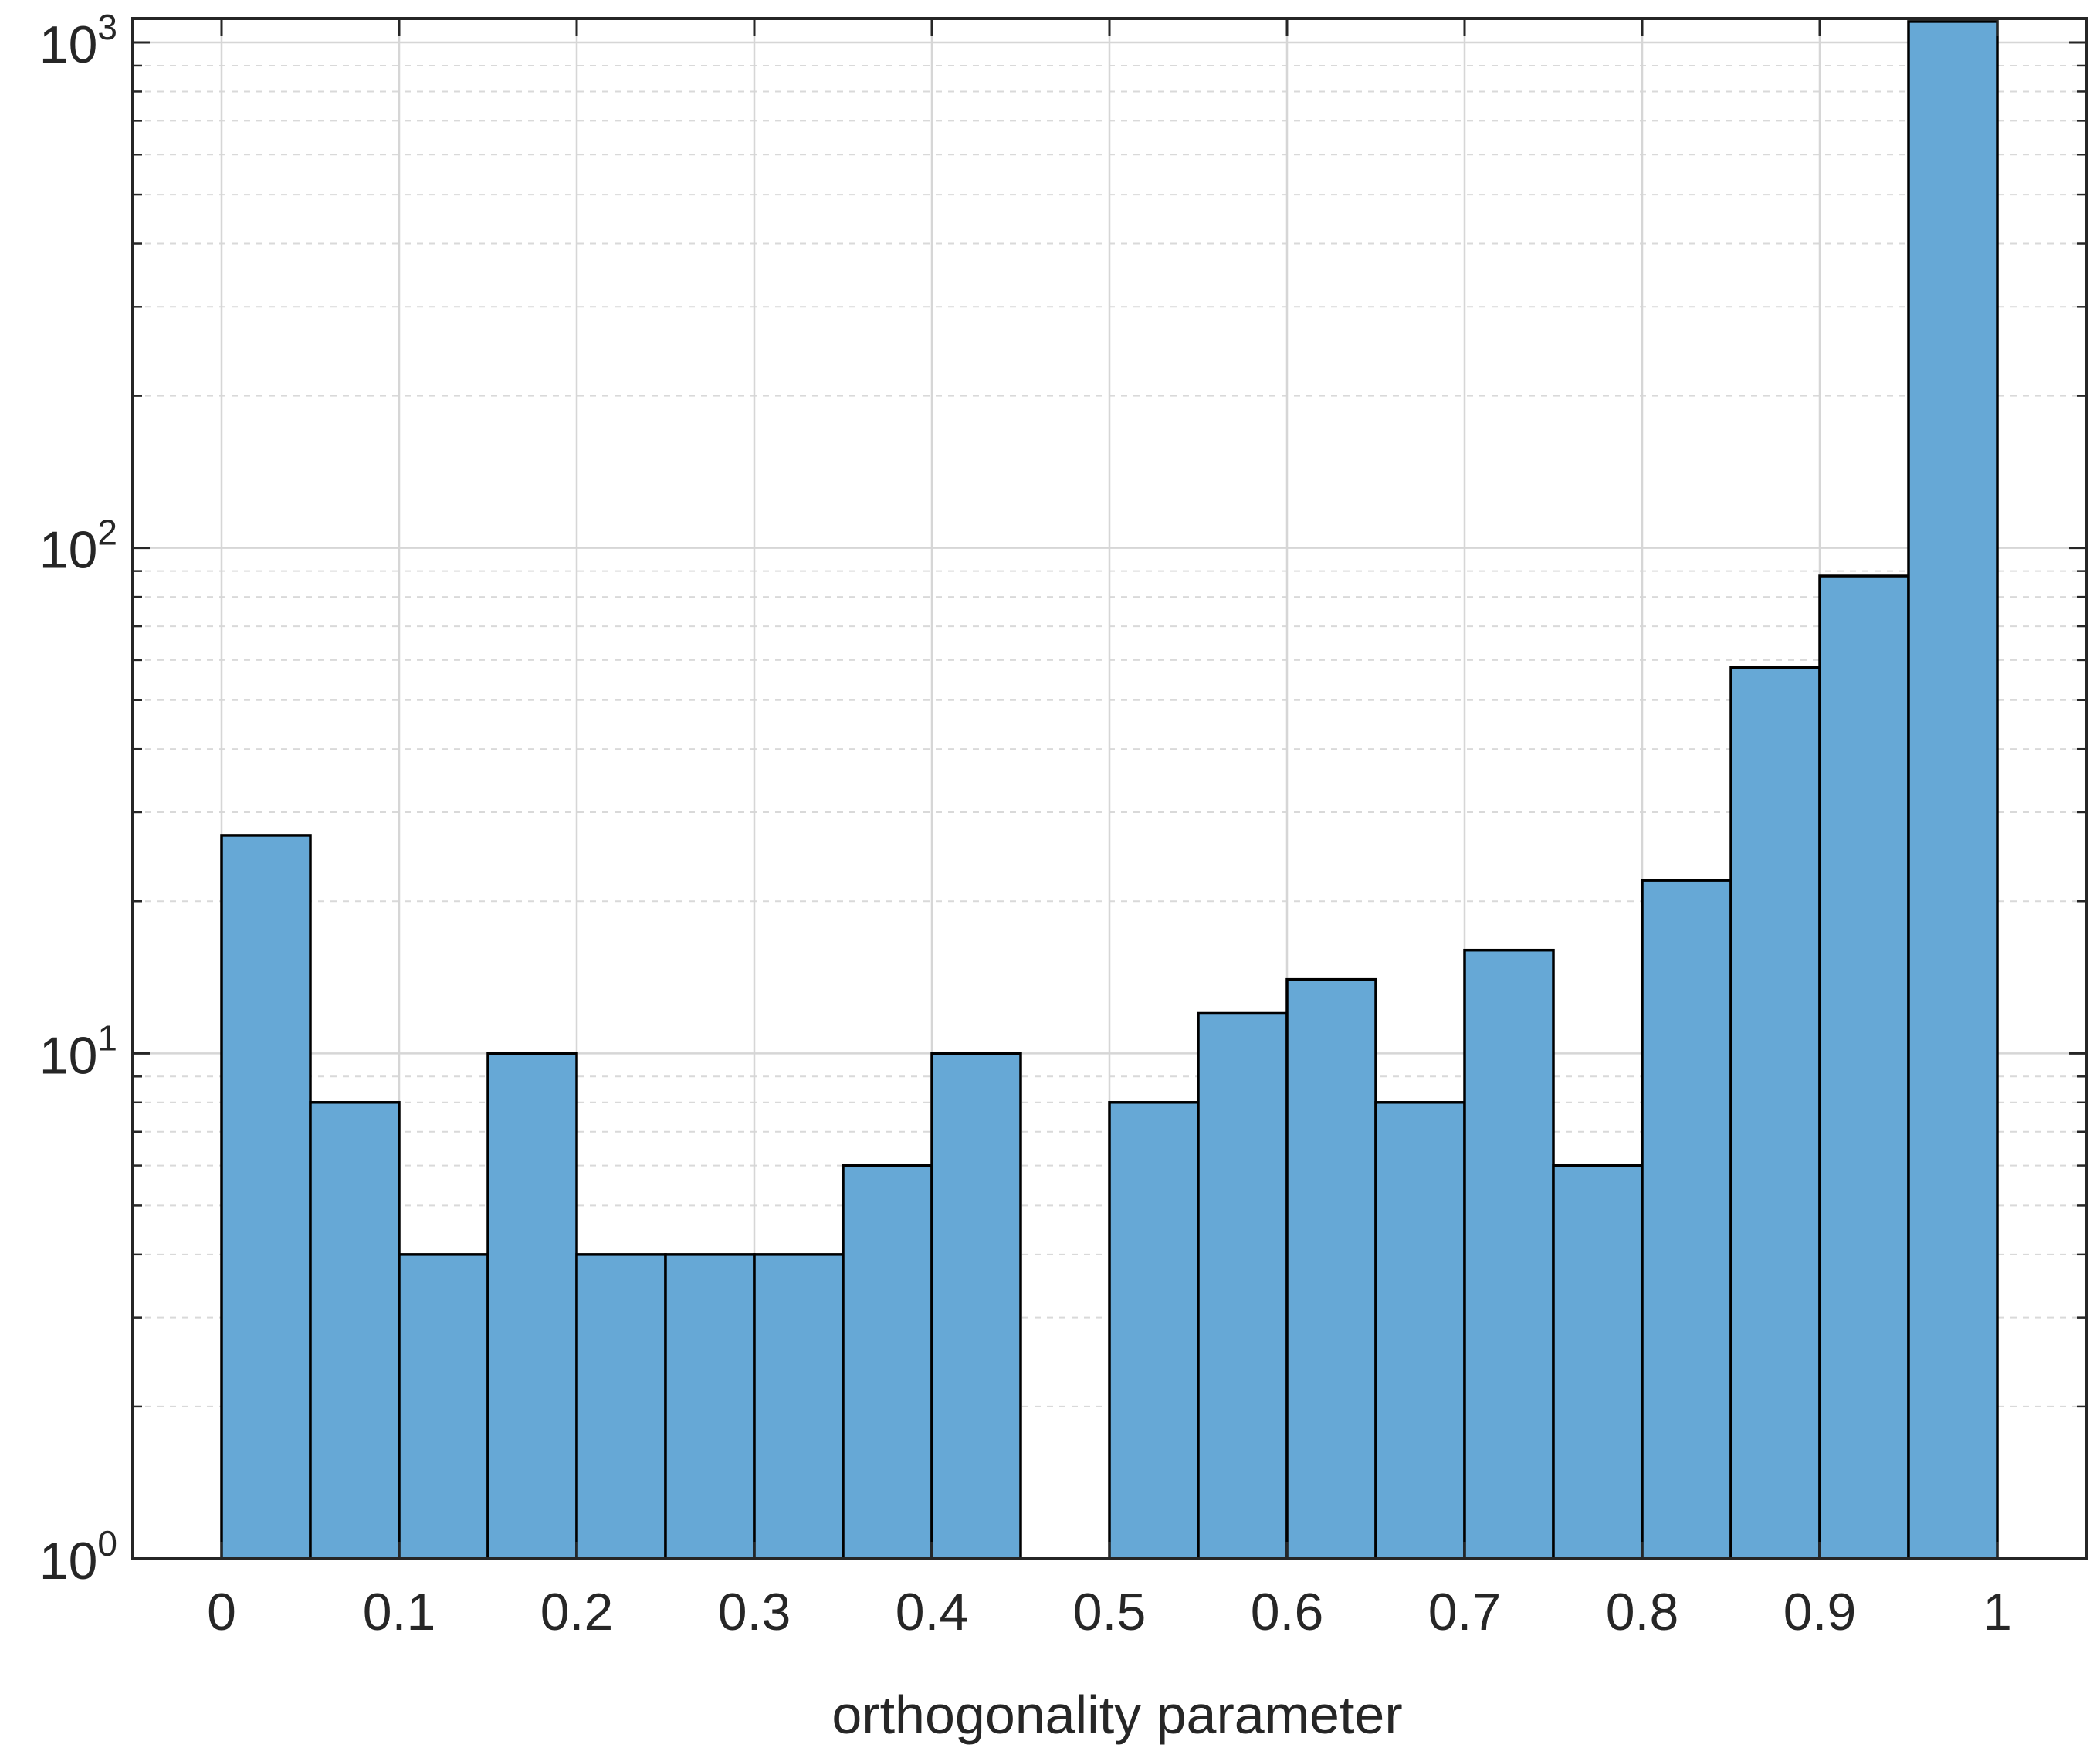 The height and width of the screenshot is (1758, 2100). I want to click on x-tick-label: 1, so click(1998, 1612).